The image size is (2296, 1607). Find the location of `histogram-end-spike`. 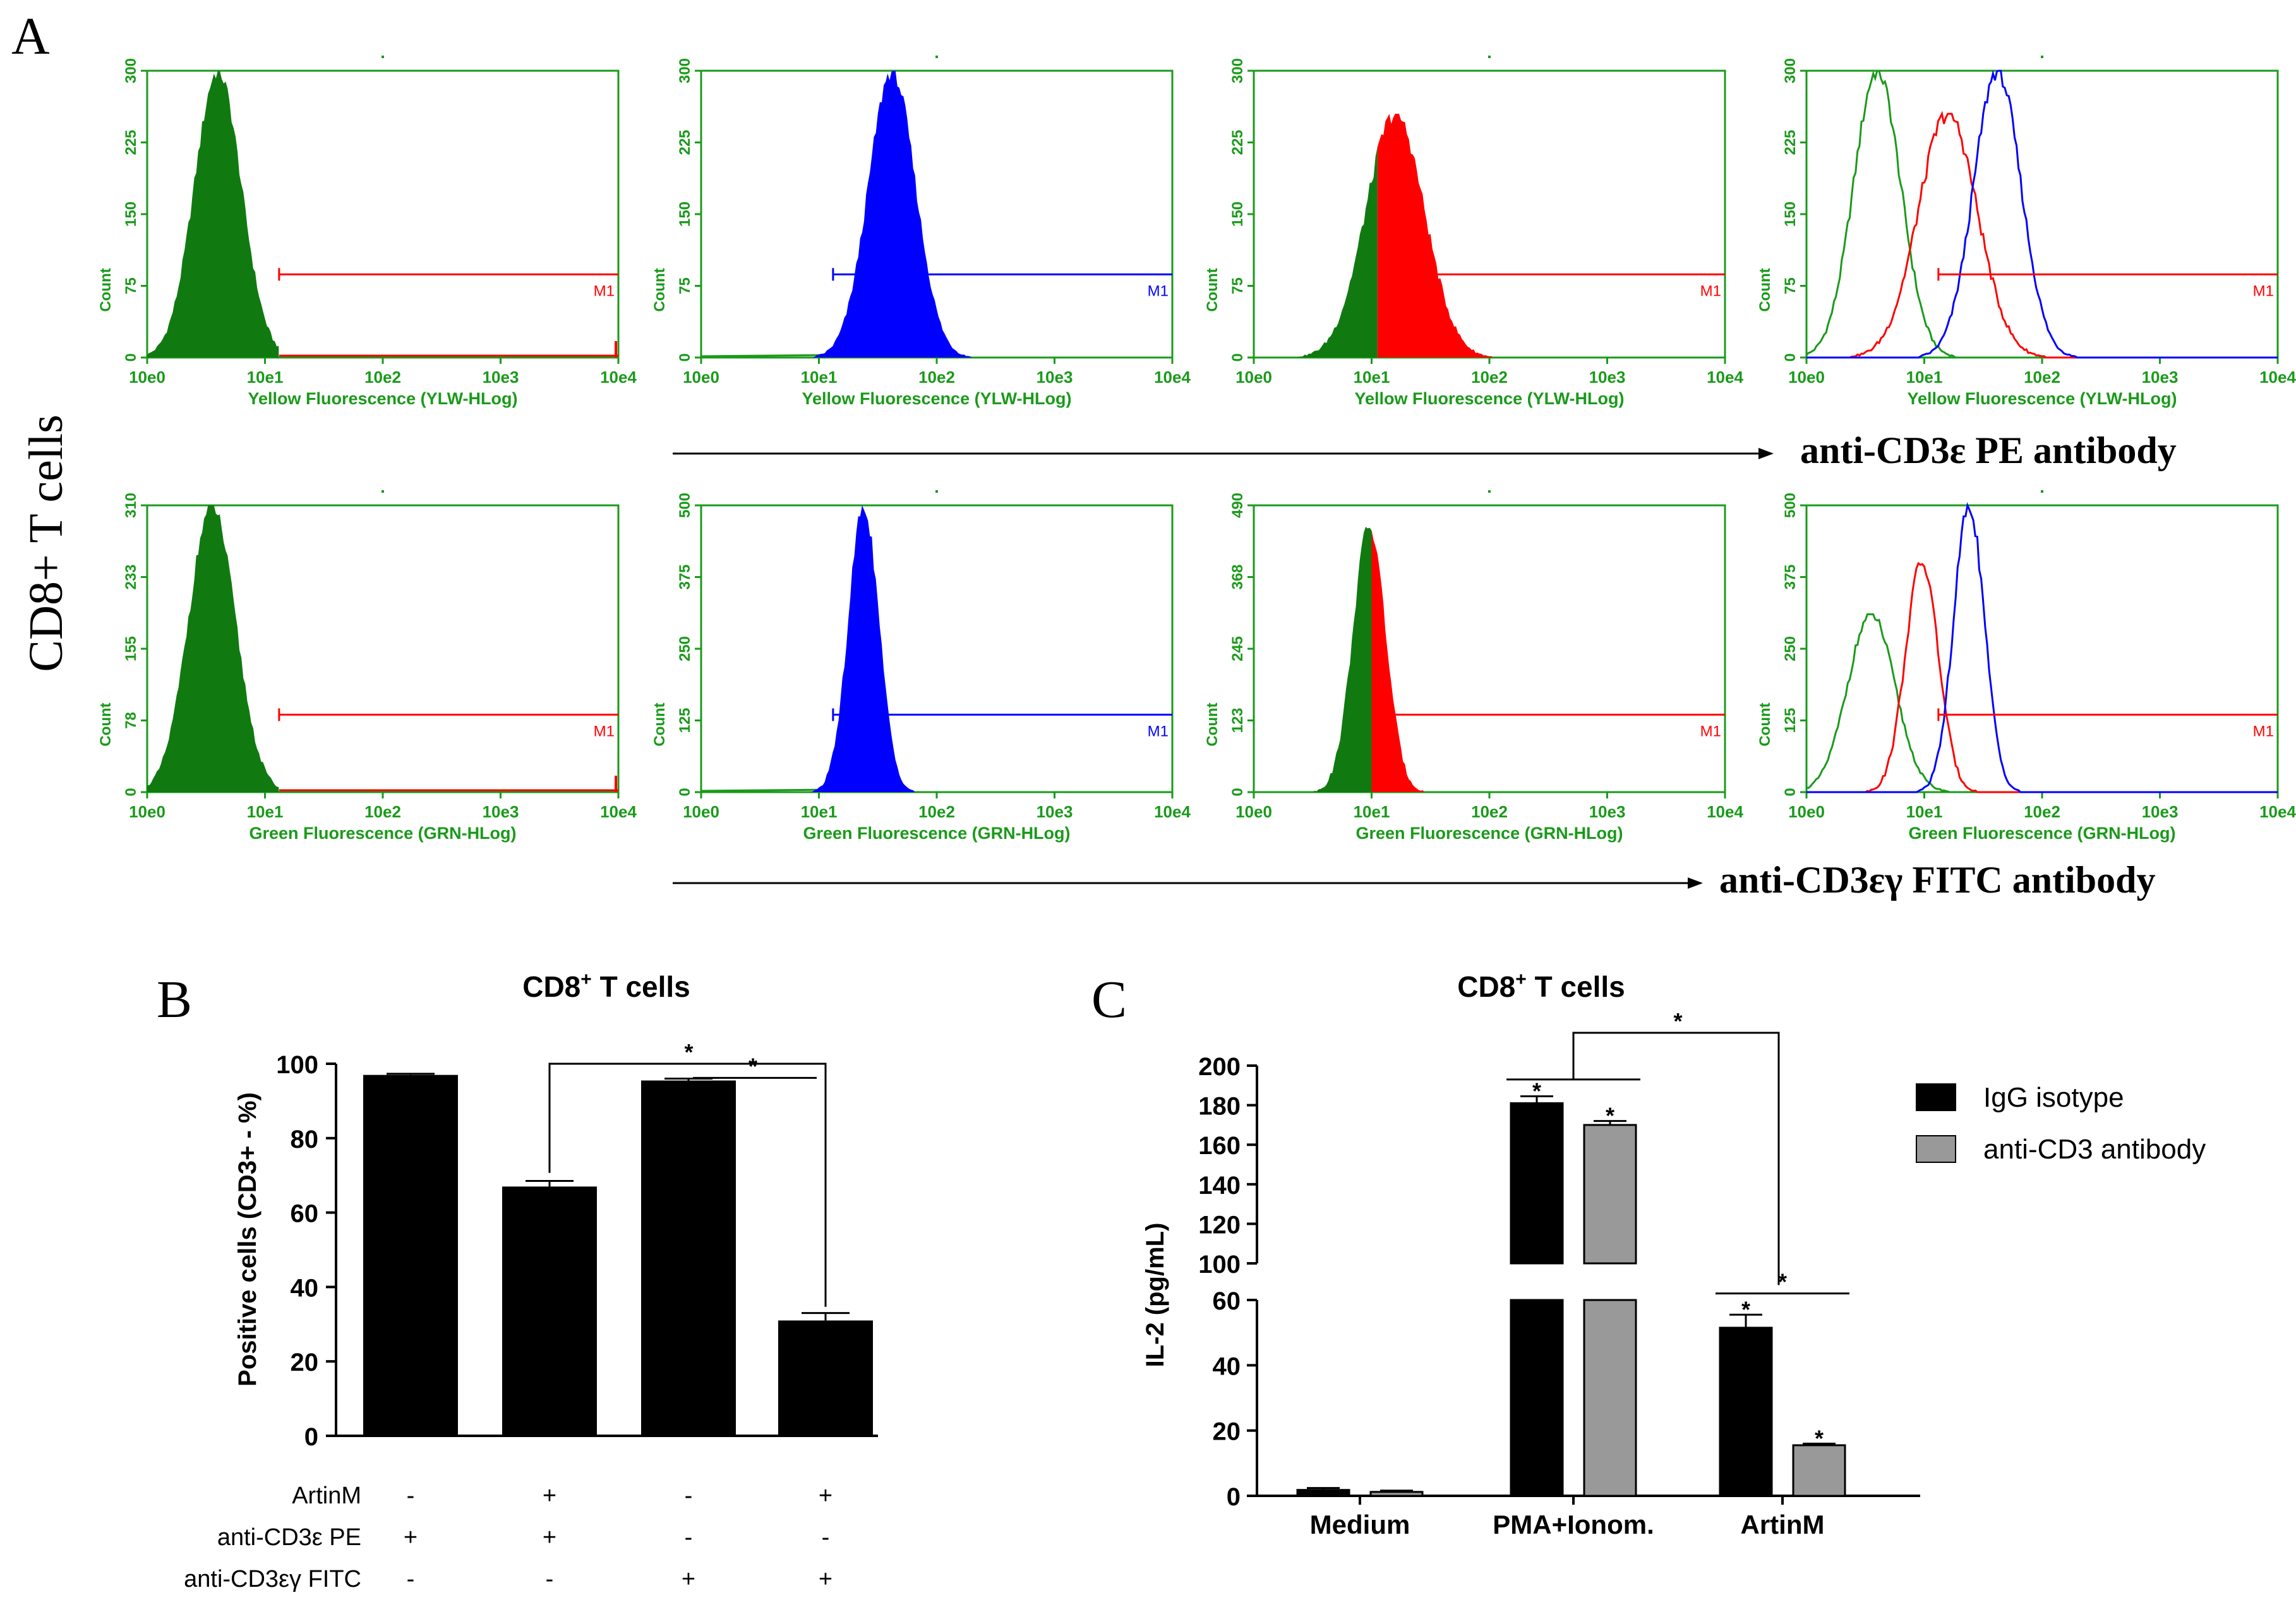

histogram-end-spike is located at coordinates (616, 350).